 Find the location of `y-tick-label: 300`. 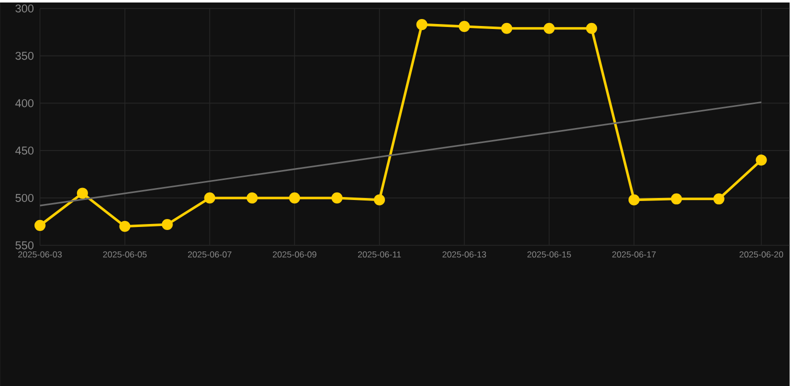

y-tick-label: 300 is located at coordinates (24, 8).